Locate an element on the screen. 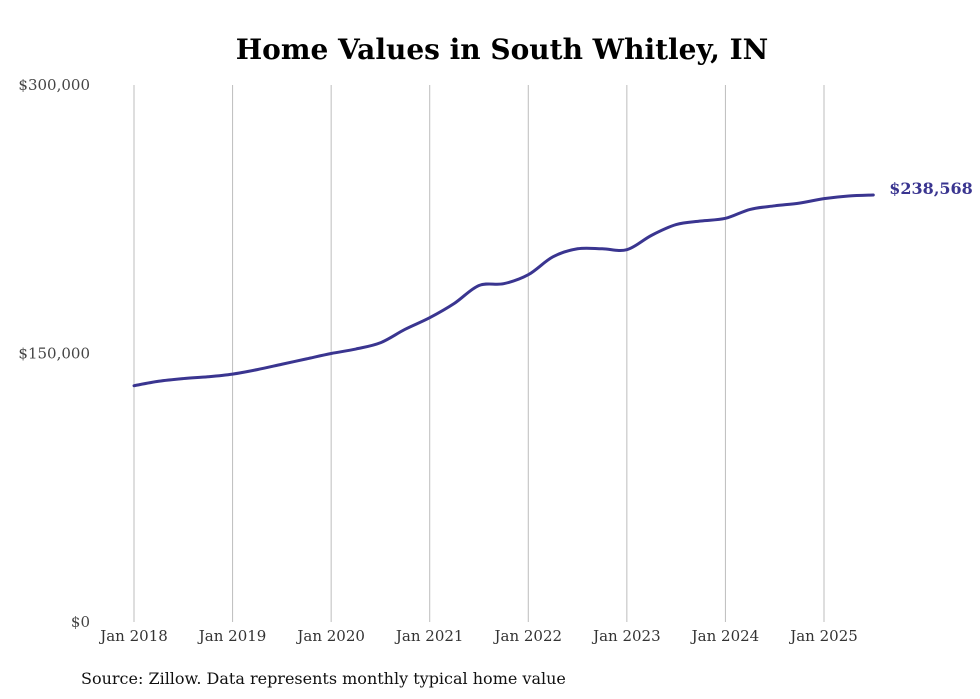 Image resolution: width=980 pixels, height=699 pixels. y-axis-tick-labels: $0 $150,000 $300,000 is located at coordinates (54, 353).